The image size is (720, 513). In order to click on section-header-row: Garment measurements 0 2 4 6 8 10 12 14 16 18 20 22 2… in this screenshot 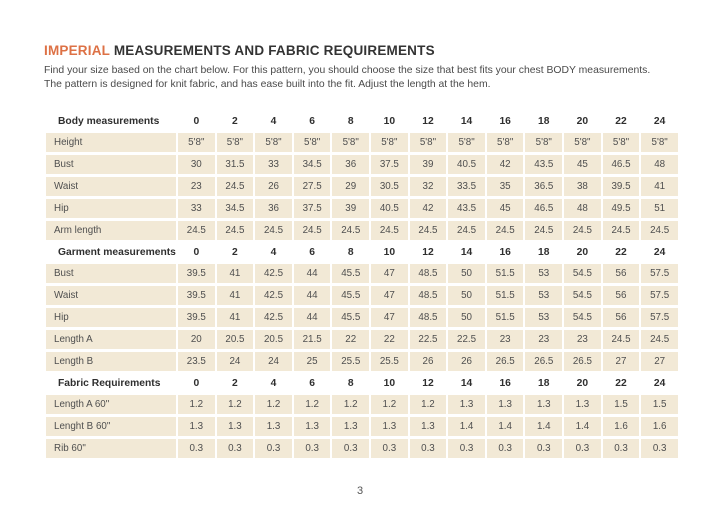, I will do `click(362, 251)`.